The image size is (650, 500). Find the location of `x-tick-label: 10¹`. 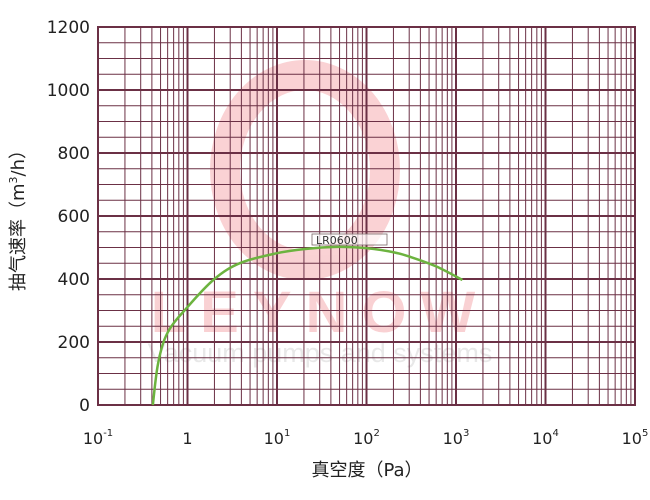

x-tick-label: 10¹ is located at coordinates (277, 438).